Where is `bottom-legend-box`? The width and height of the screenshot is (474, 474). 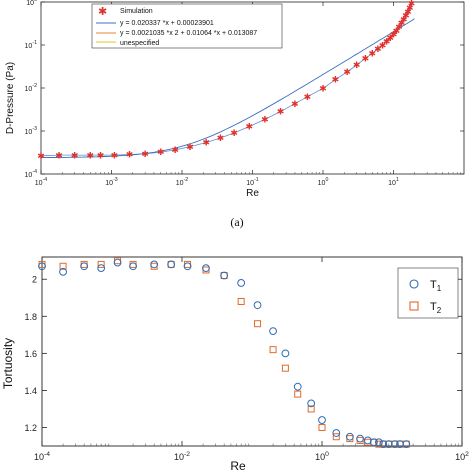 bottom-legend-box is located at coordinates (428, 293).